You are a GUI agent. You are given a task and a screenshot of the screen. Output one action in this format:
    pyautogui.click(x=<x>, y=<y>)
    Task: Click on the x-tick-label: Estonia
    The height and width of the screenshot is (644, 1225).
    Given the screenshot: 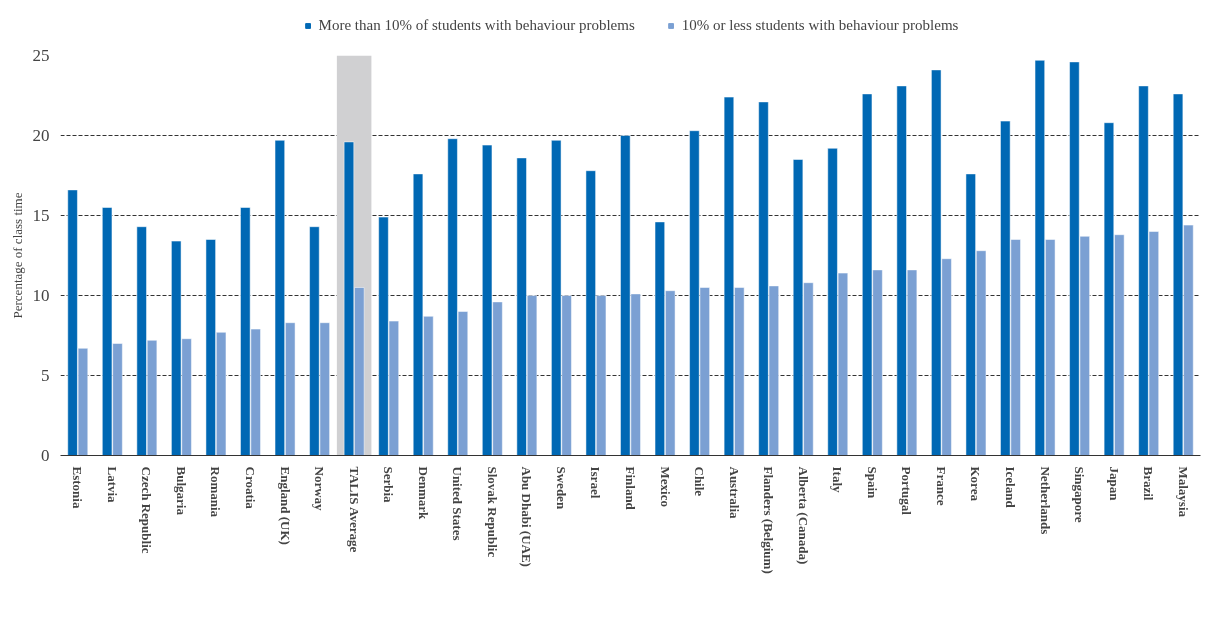 What is the action you would take?
    pyautogui.click(x=78, y=487)
    